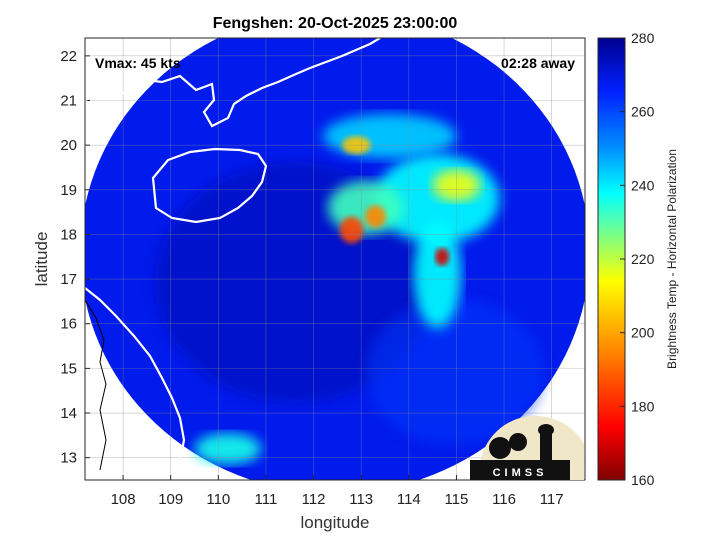  I want to click on y-tick-label: 20, so click(68, 145).